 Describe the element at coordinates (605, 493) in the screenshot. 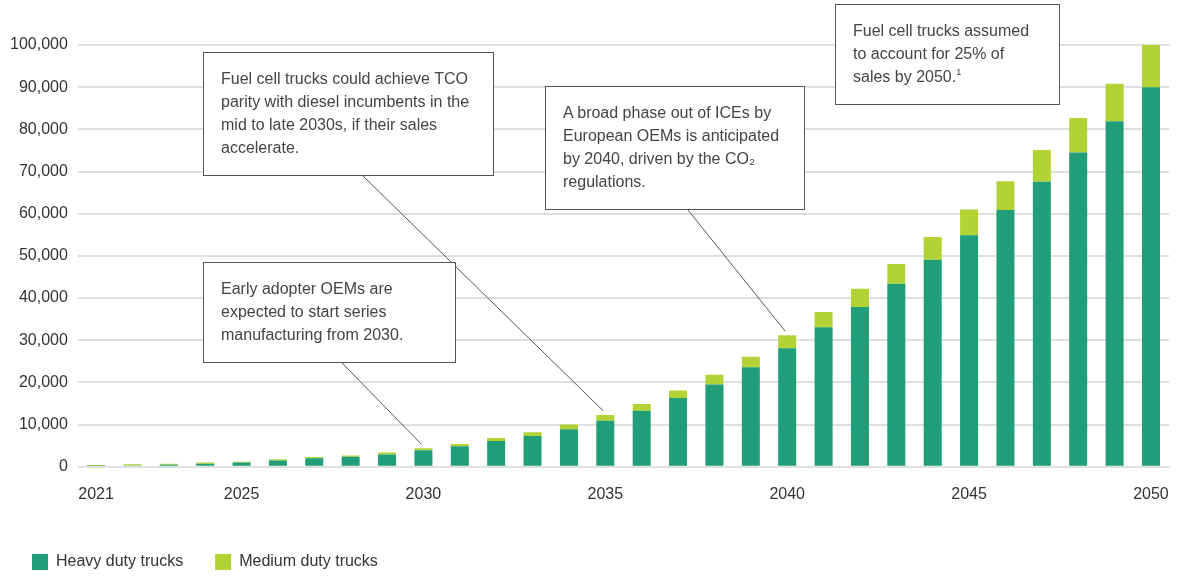

I see `x-tick-label: 2035` at that location.